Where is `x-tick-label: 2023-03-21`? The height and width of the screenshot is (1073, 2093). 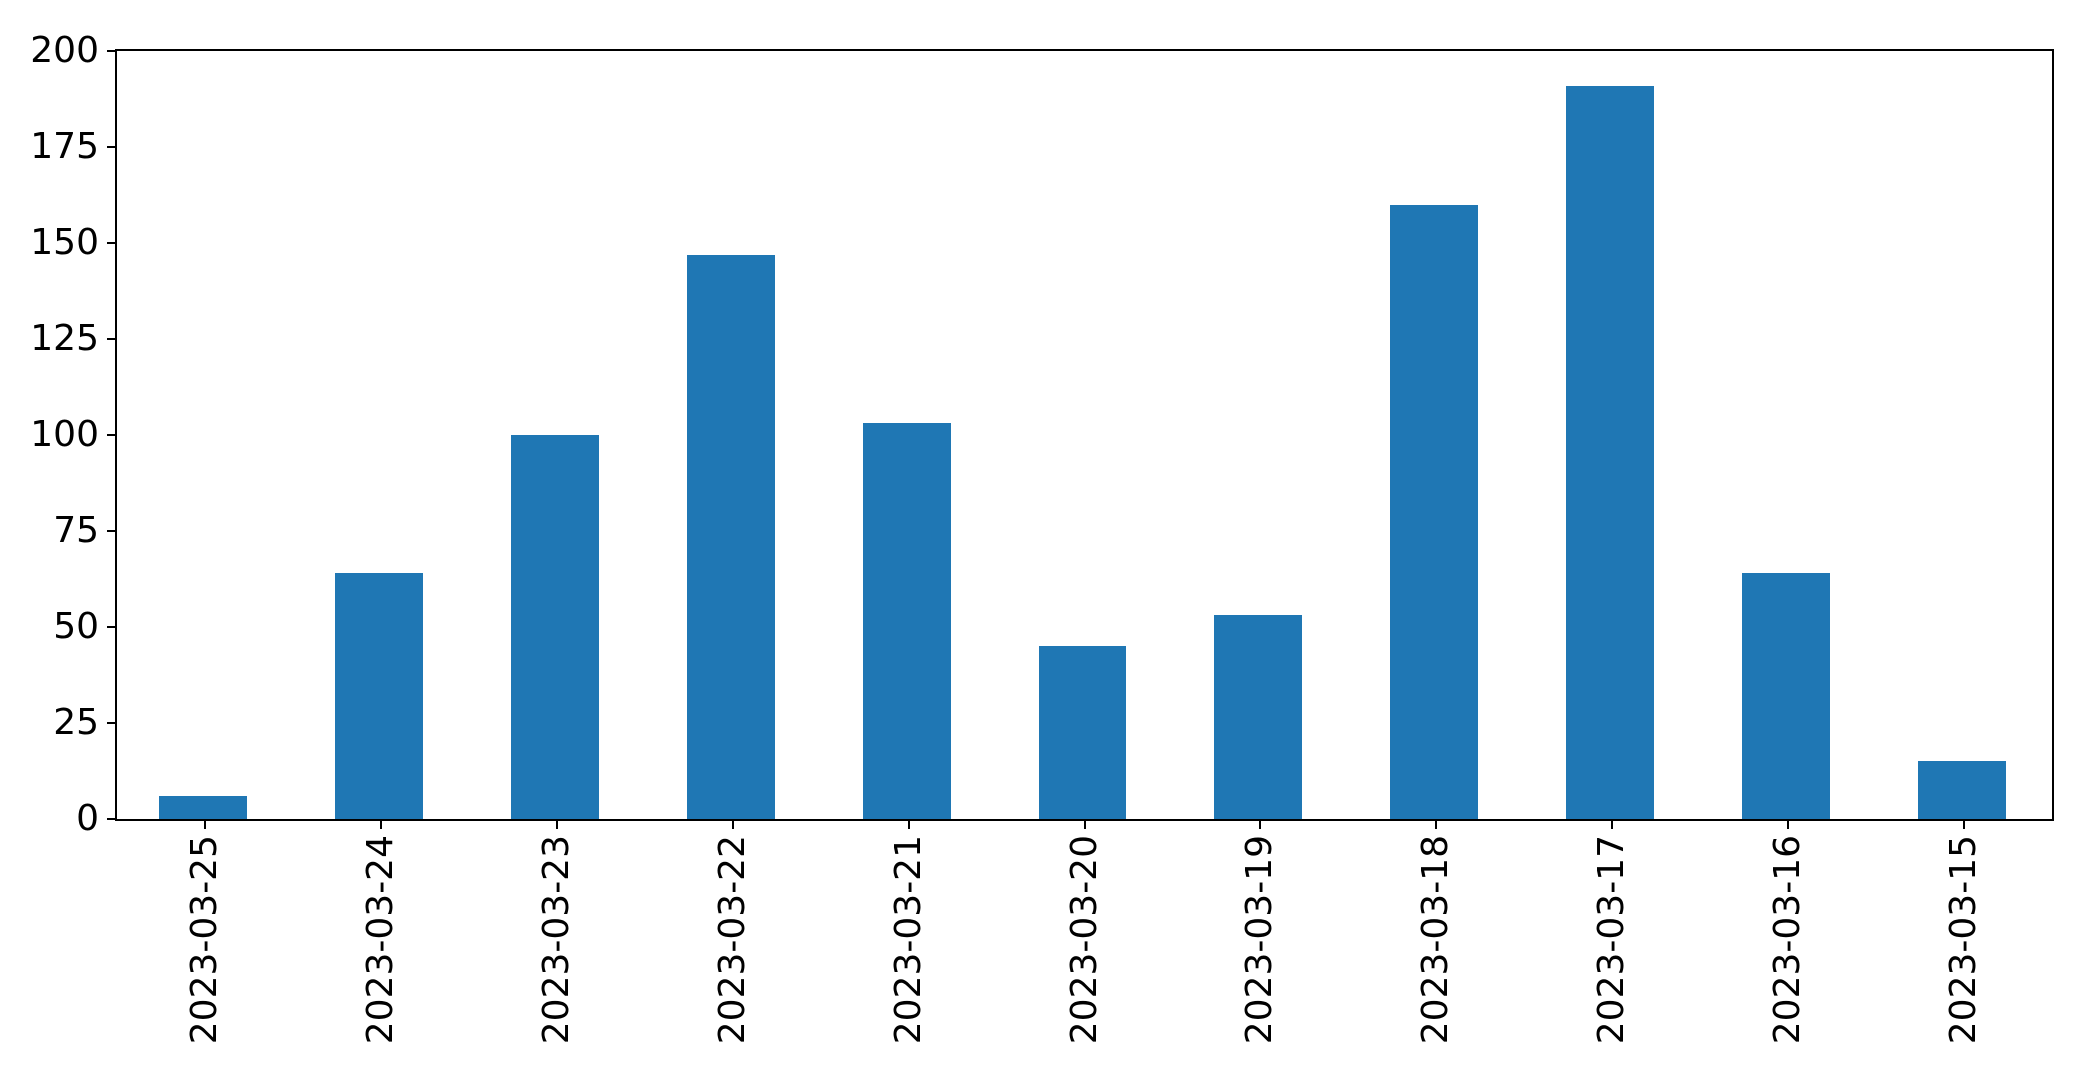
x-tick-label: 2023-03-21 is located at coordinates (908, 940).